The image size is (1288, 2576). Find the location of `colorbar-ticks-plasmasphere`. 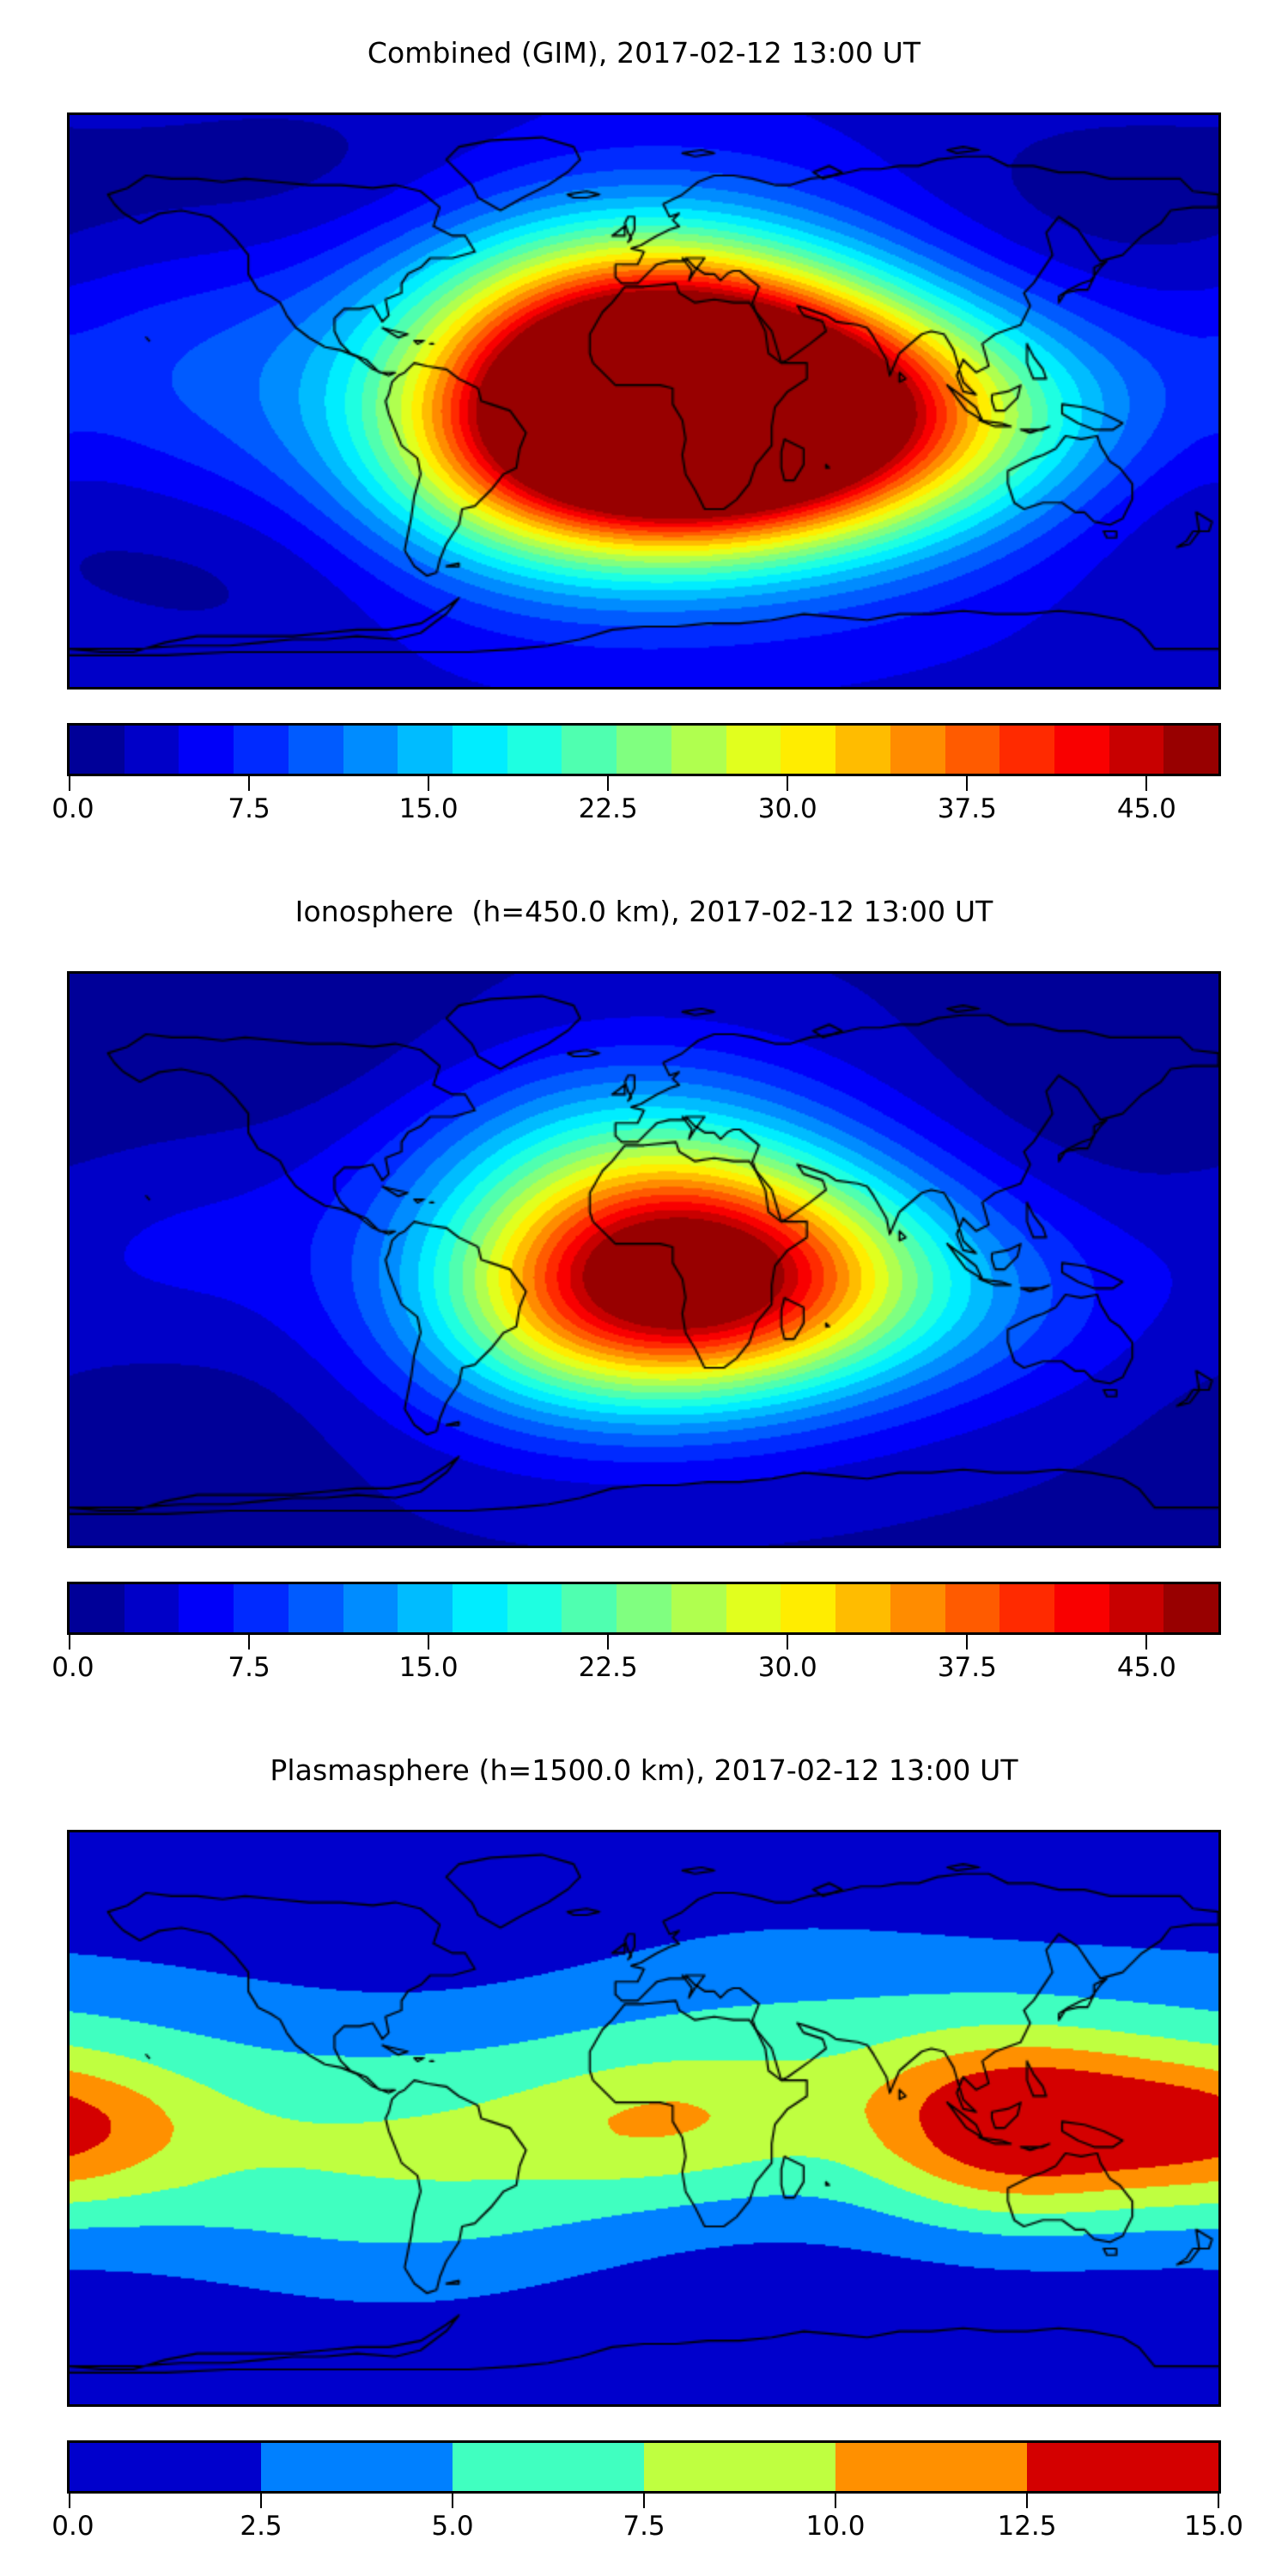

colorbar-ticks-plasmasphere is located at coordinates (644, 2502).